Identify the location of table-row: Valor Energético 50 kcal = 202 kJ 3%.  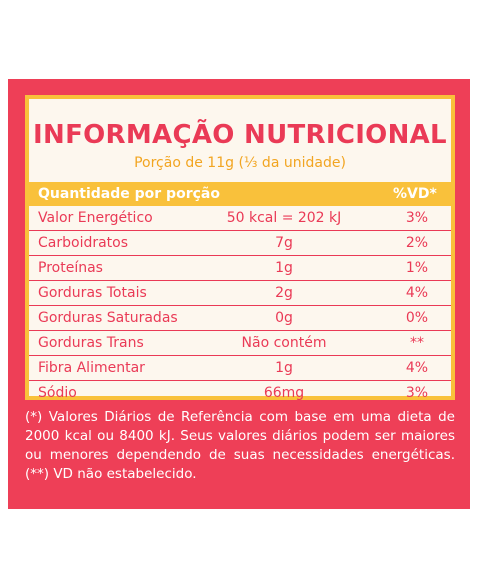
(240, 218).